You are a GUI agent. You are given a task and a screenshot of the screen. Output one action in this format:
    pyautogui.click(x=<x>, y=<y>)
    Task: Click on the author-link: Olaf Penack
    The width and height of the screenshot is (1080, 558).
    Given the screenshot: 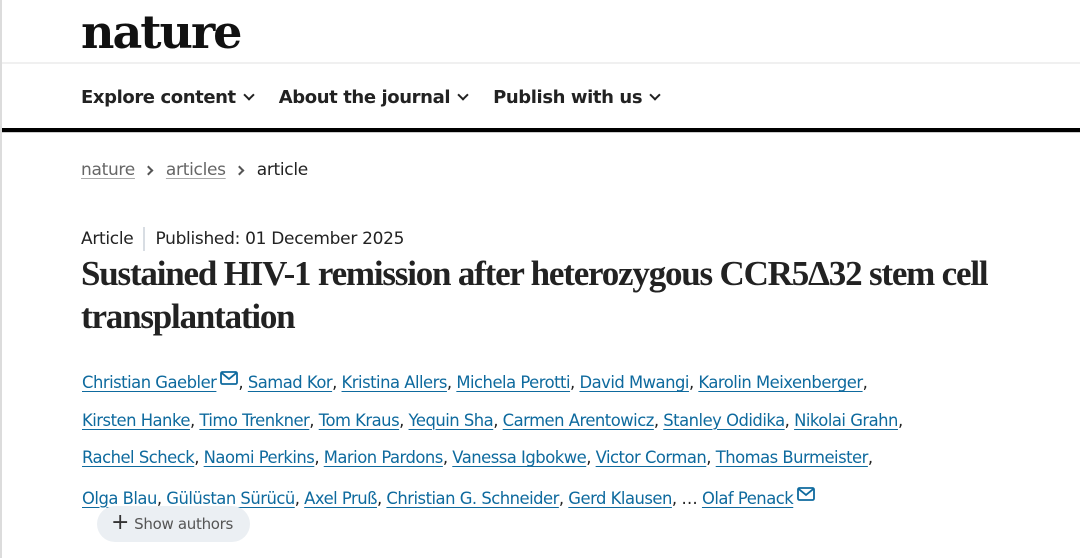 What is the action you would take?
    pyautogui.click(x=747, y=498)
    